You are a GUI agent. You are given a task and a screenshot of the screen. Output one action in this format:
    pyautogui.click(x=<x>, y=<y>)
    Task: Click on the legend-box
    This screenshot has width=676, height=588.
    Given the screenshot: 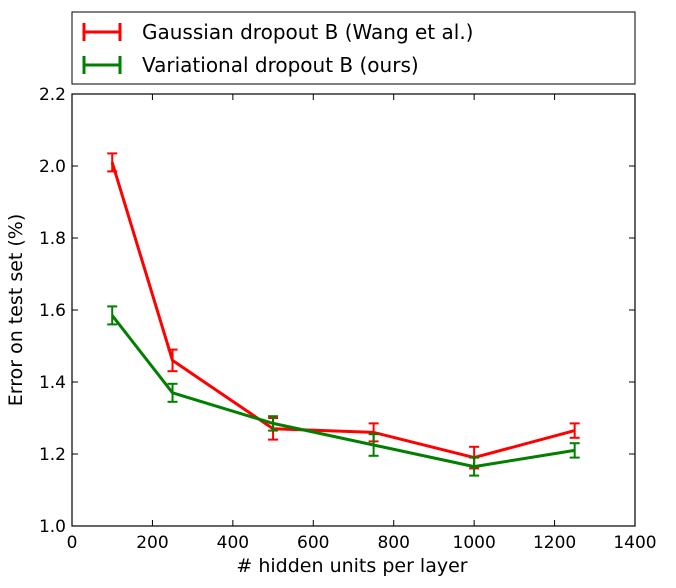 What is the action you would take?
    pyautogui.click(x=353, y=48)
    